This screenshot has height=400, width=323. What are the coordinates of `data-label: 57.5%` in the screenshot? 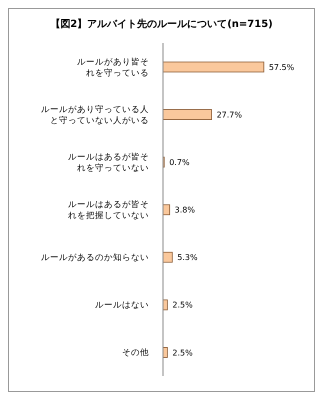 It's located at (281, 67).